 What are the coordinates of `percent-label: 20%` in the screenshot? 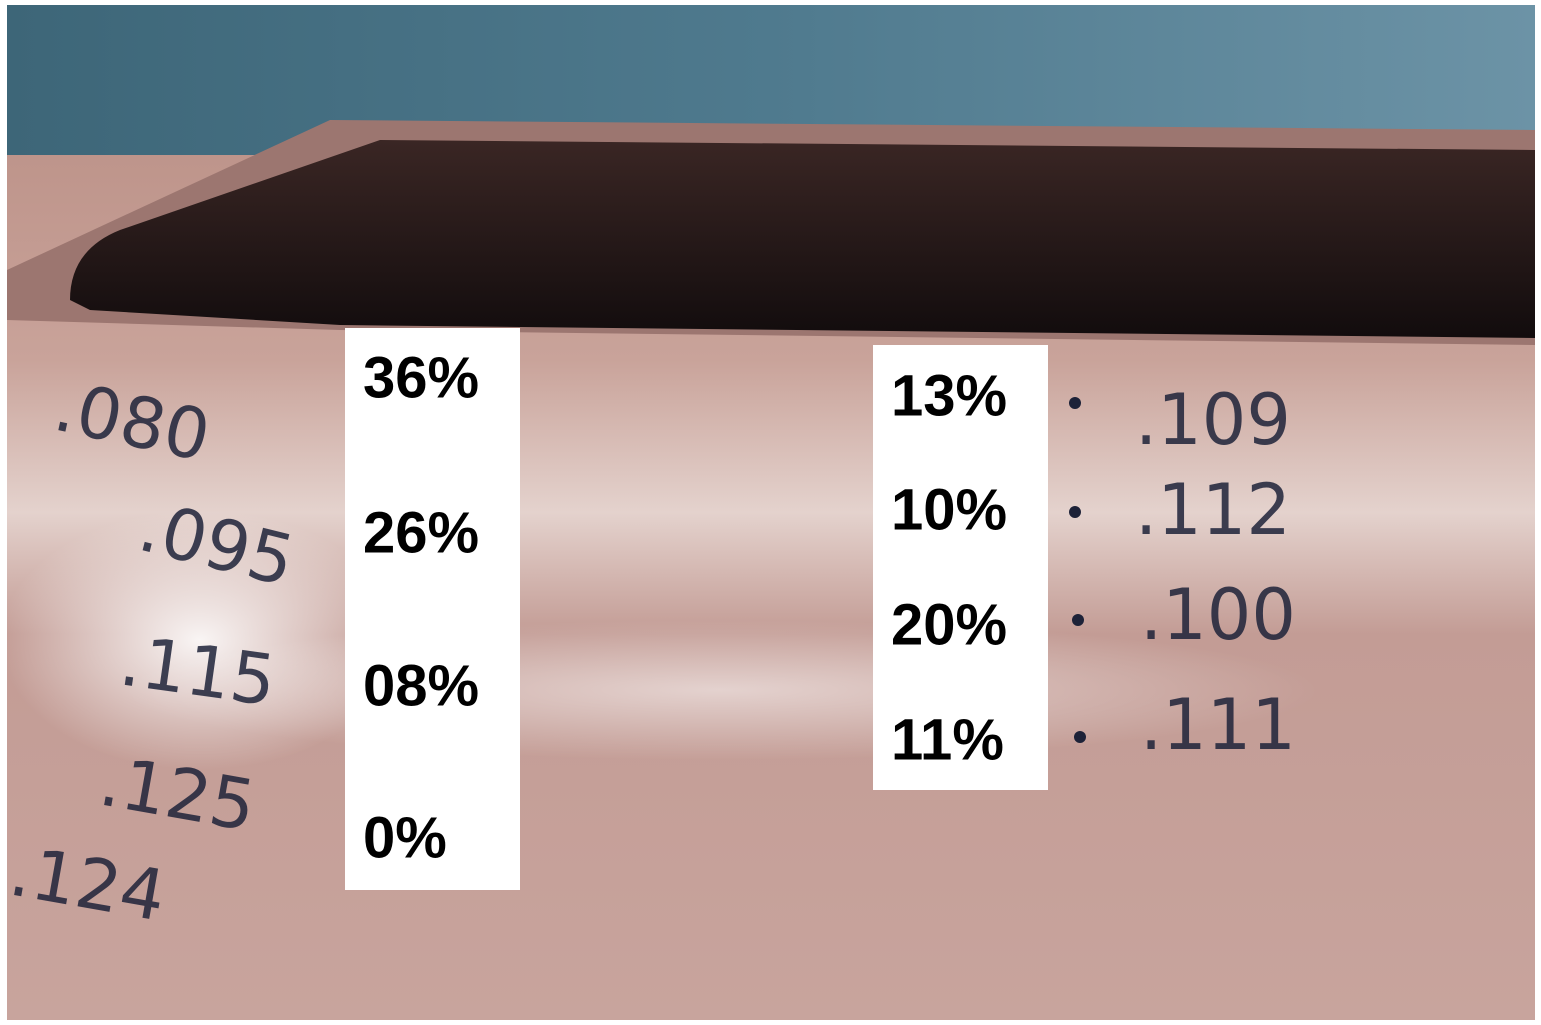 It's located at (949, 624).